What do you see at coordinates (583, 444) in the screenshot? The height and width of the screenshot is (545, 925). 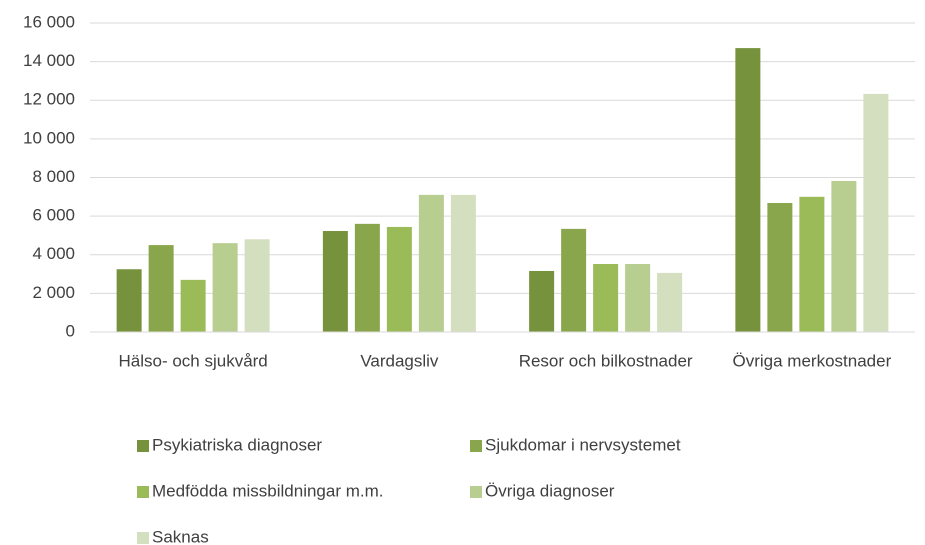 I see `legend-label: Sjukdomar i nervsystemet` at bounding box center [583, 444].